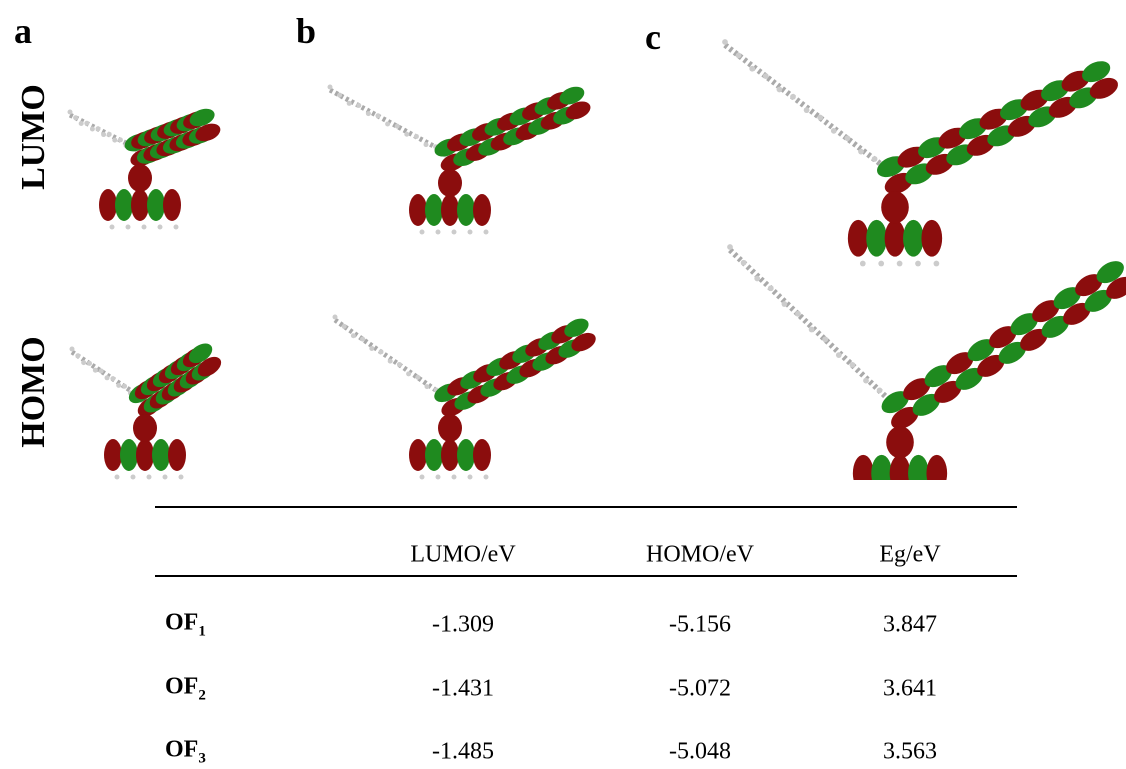 The height and width of the screenshot is (769, 1126). What do you see at coordinates (202, 758) in the screenshot?
I see `row-subscript: 3` at bounding box center [202, 758].